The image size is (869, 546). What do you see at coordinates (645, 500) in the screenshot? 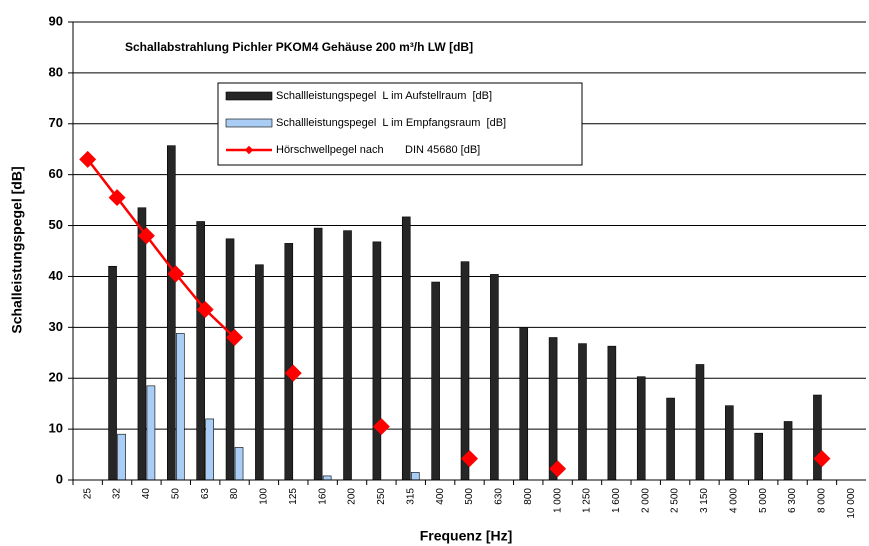
I see `x-tick-label: 2 000` at bounding box center [645, 500].